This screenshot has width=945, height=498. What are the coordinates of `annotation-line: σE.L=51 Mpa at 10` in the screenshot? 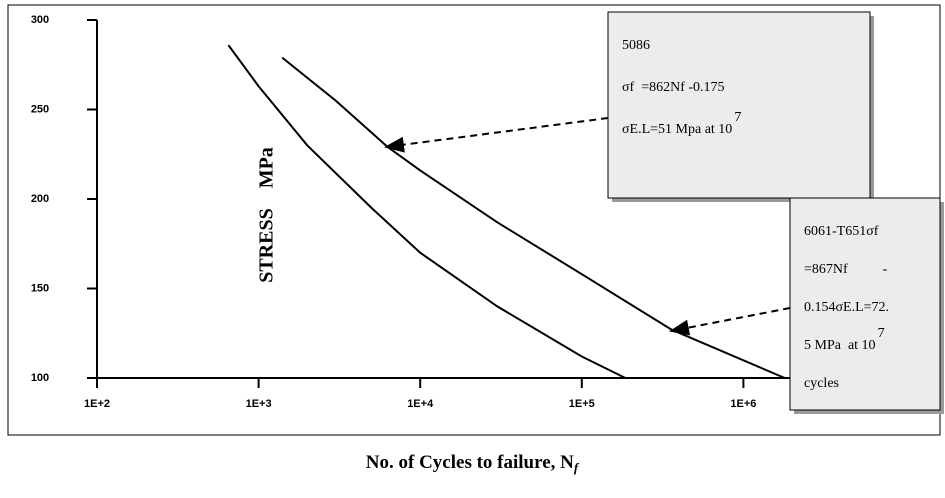 It's located at (677, 129).